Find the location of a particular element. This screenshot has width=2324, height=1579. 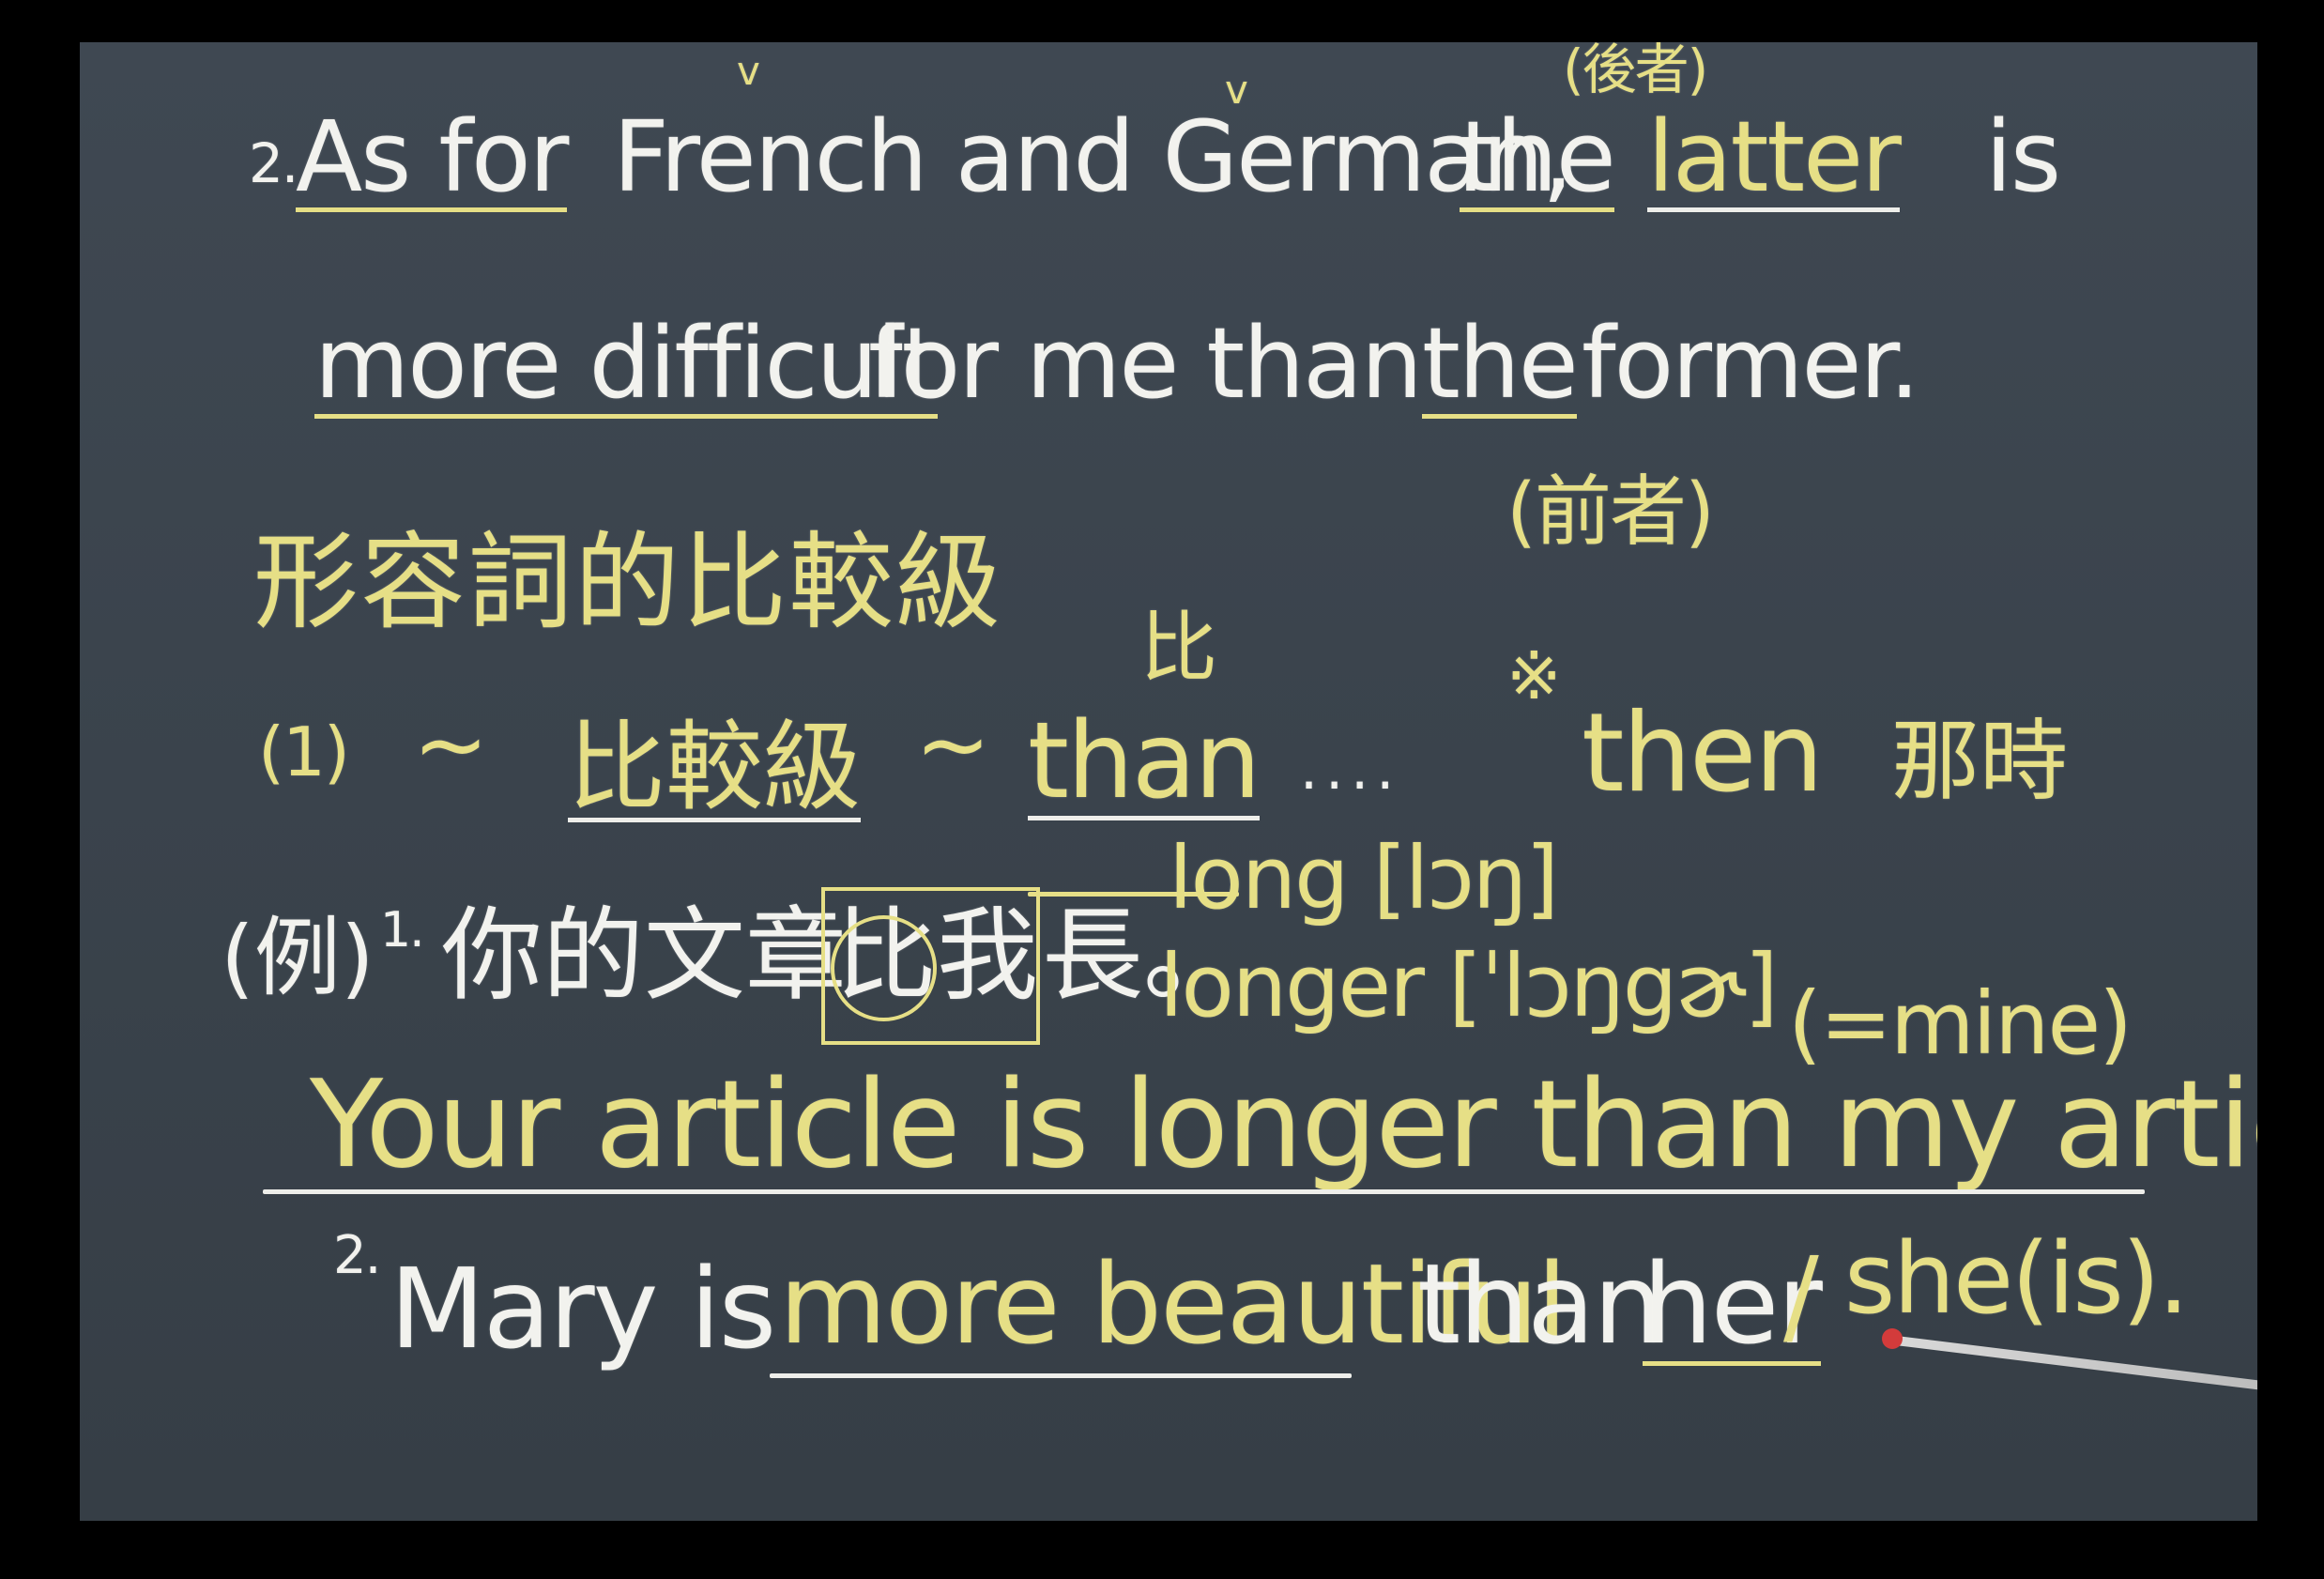

line2-more-difficult: more difficult is located at coordinates (627, 363).